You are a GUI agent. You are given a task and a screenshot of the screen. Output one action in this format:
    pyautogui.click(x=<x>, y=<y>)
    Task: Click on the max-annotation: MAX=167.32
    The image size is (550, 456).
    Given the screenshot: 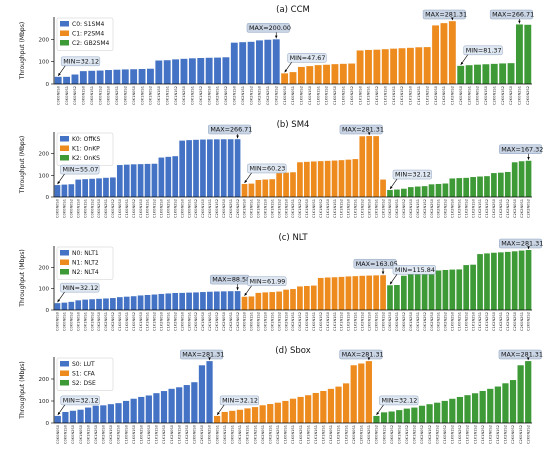 What is the action you would take?
    pyautogui.click(x=522, y=149)
    